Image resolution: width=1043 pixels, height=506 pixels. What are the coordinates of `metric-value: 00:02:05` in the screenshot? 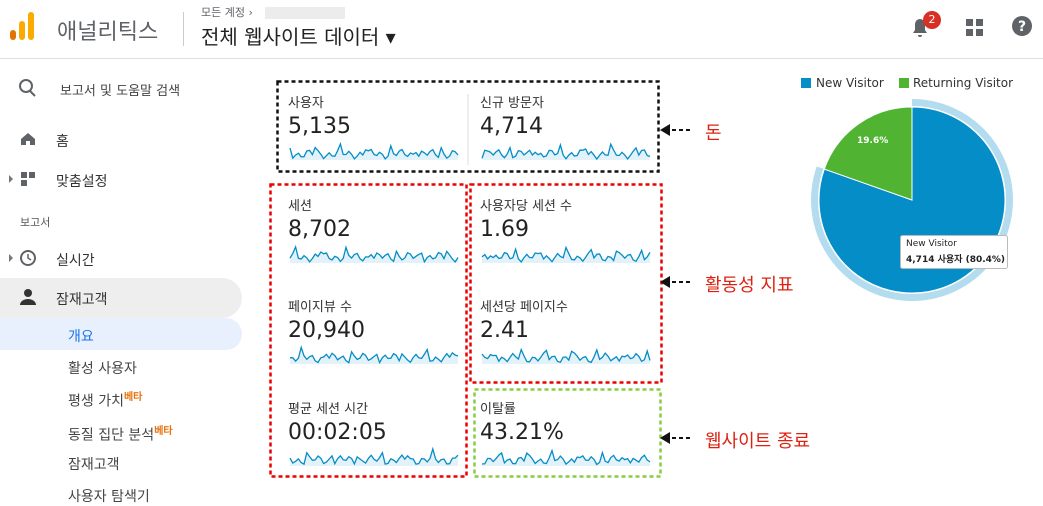 It's located at (337, 432).